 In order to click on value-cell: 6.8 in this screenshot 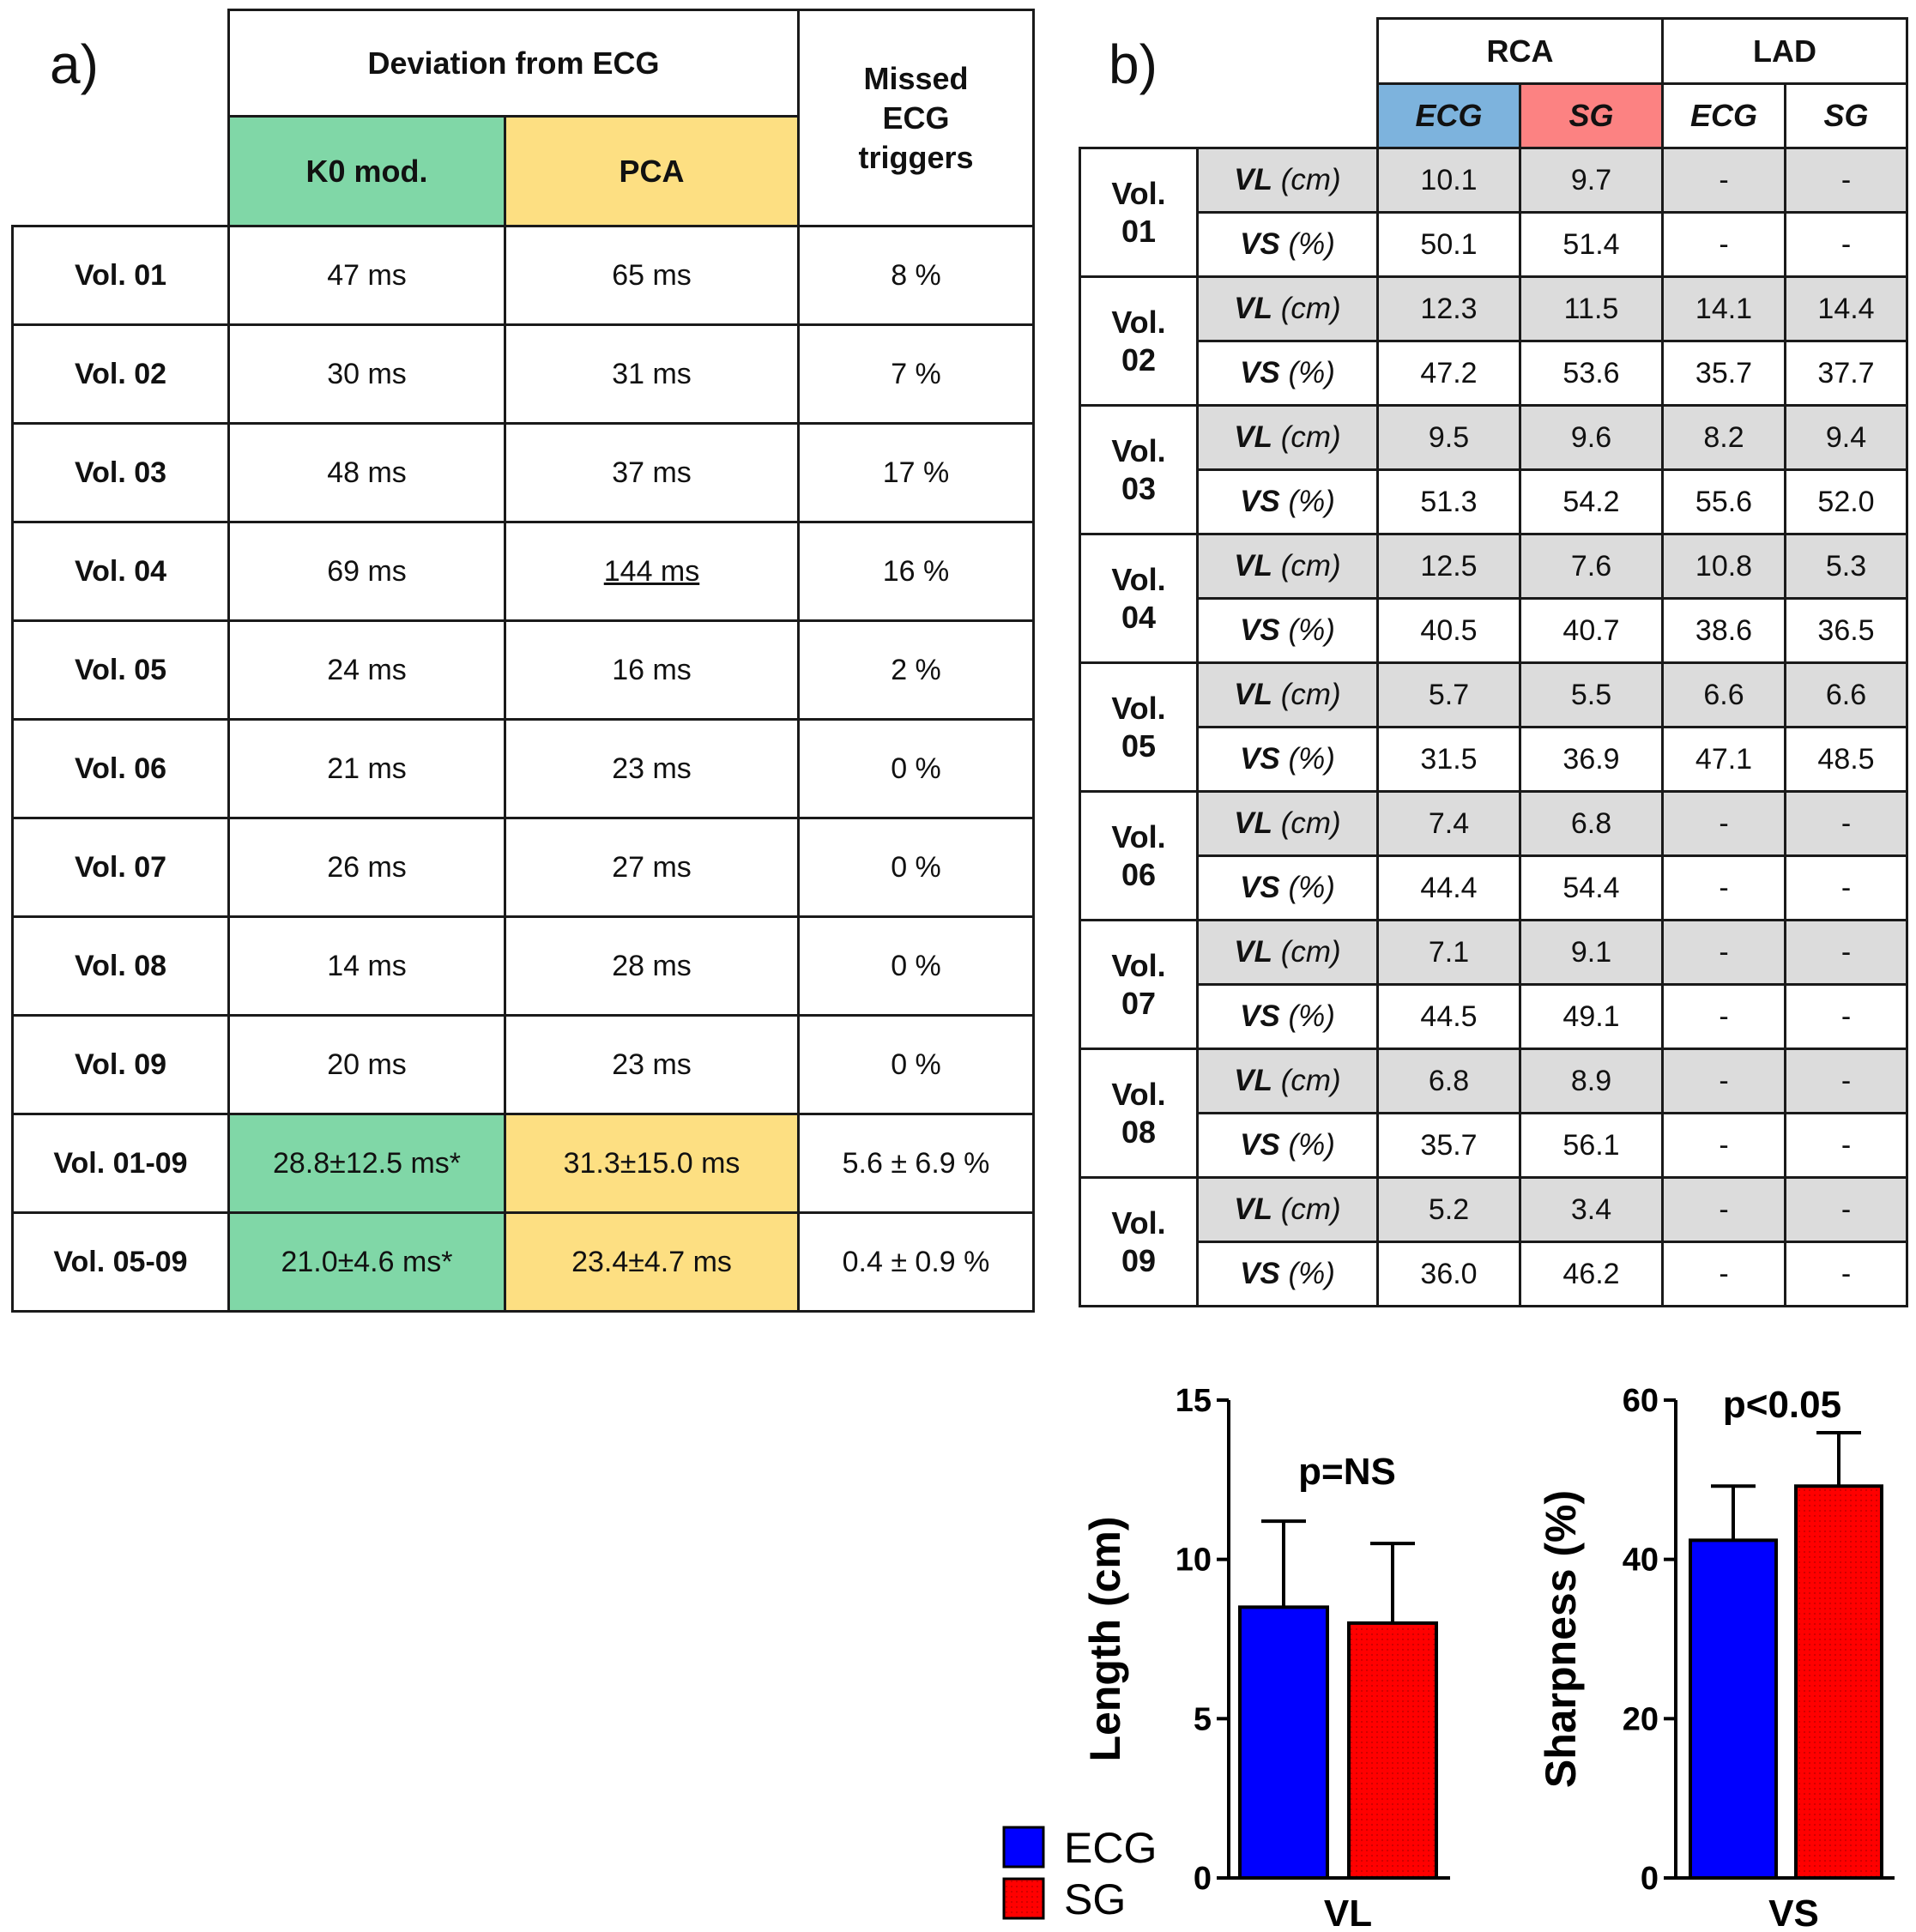, I will do `click(1592, 823)`.